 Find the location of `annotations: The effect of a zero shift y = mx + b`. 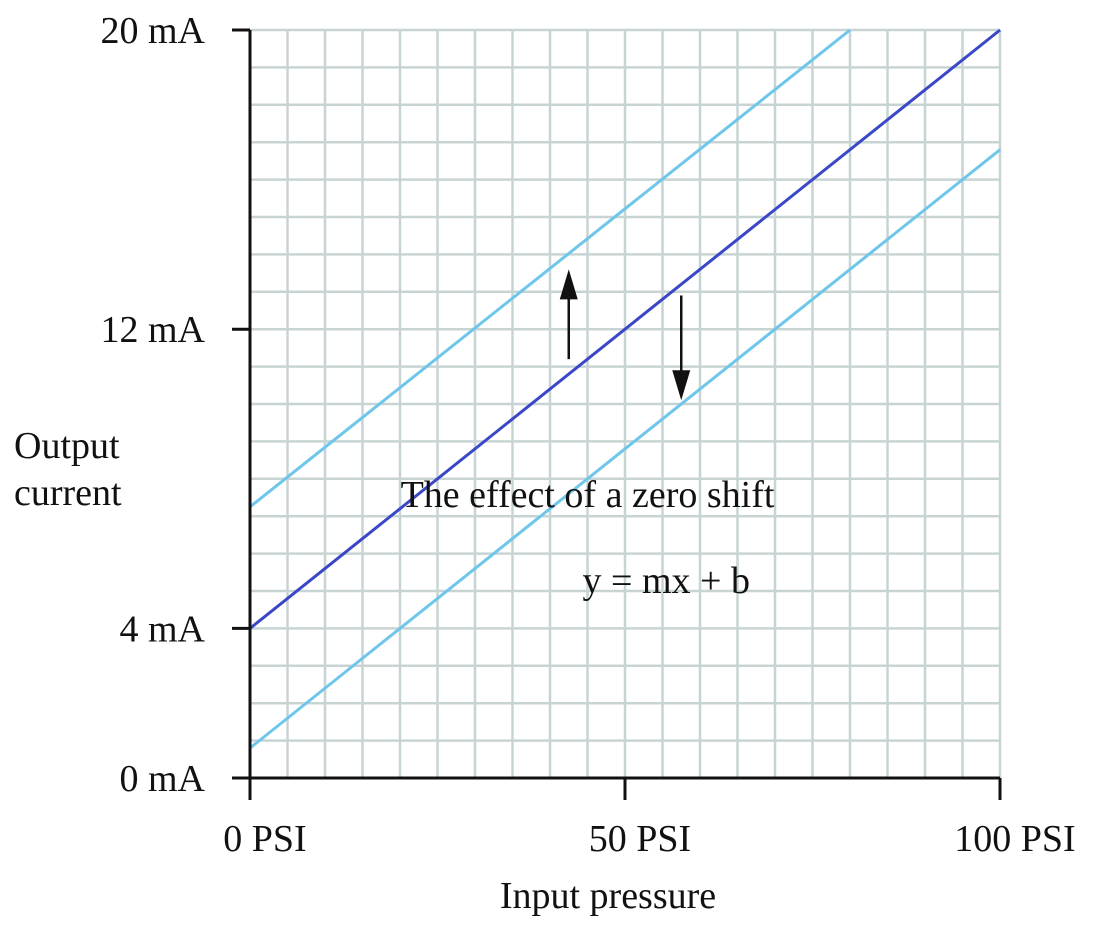

annotations: The effect of a zero shift y = mx + b is located at coordinates (588, 538).